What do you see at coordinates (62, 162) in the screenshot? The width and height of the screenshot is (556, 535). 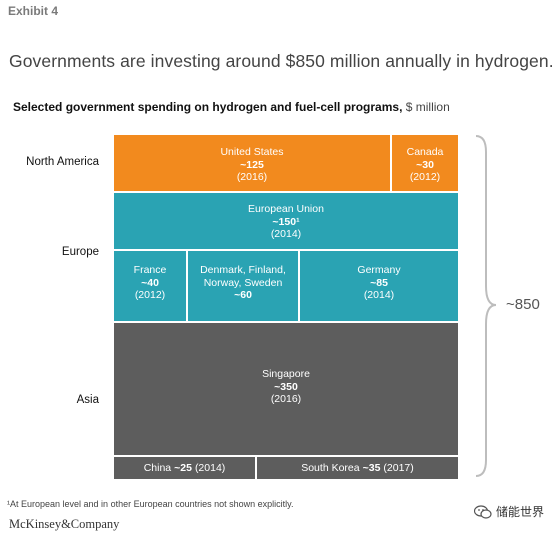 I see `region-label-north-america: North America` at bounding box center [62, 162].